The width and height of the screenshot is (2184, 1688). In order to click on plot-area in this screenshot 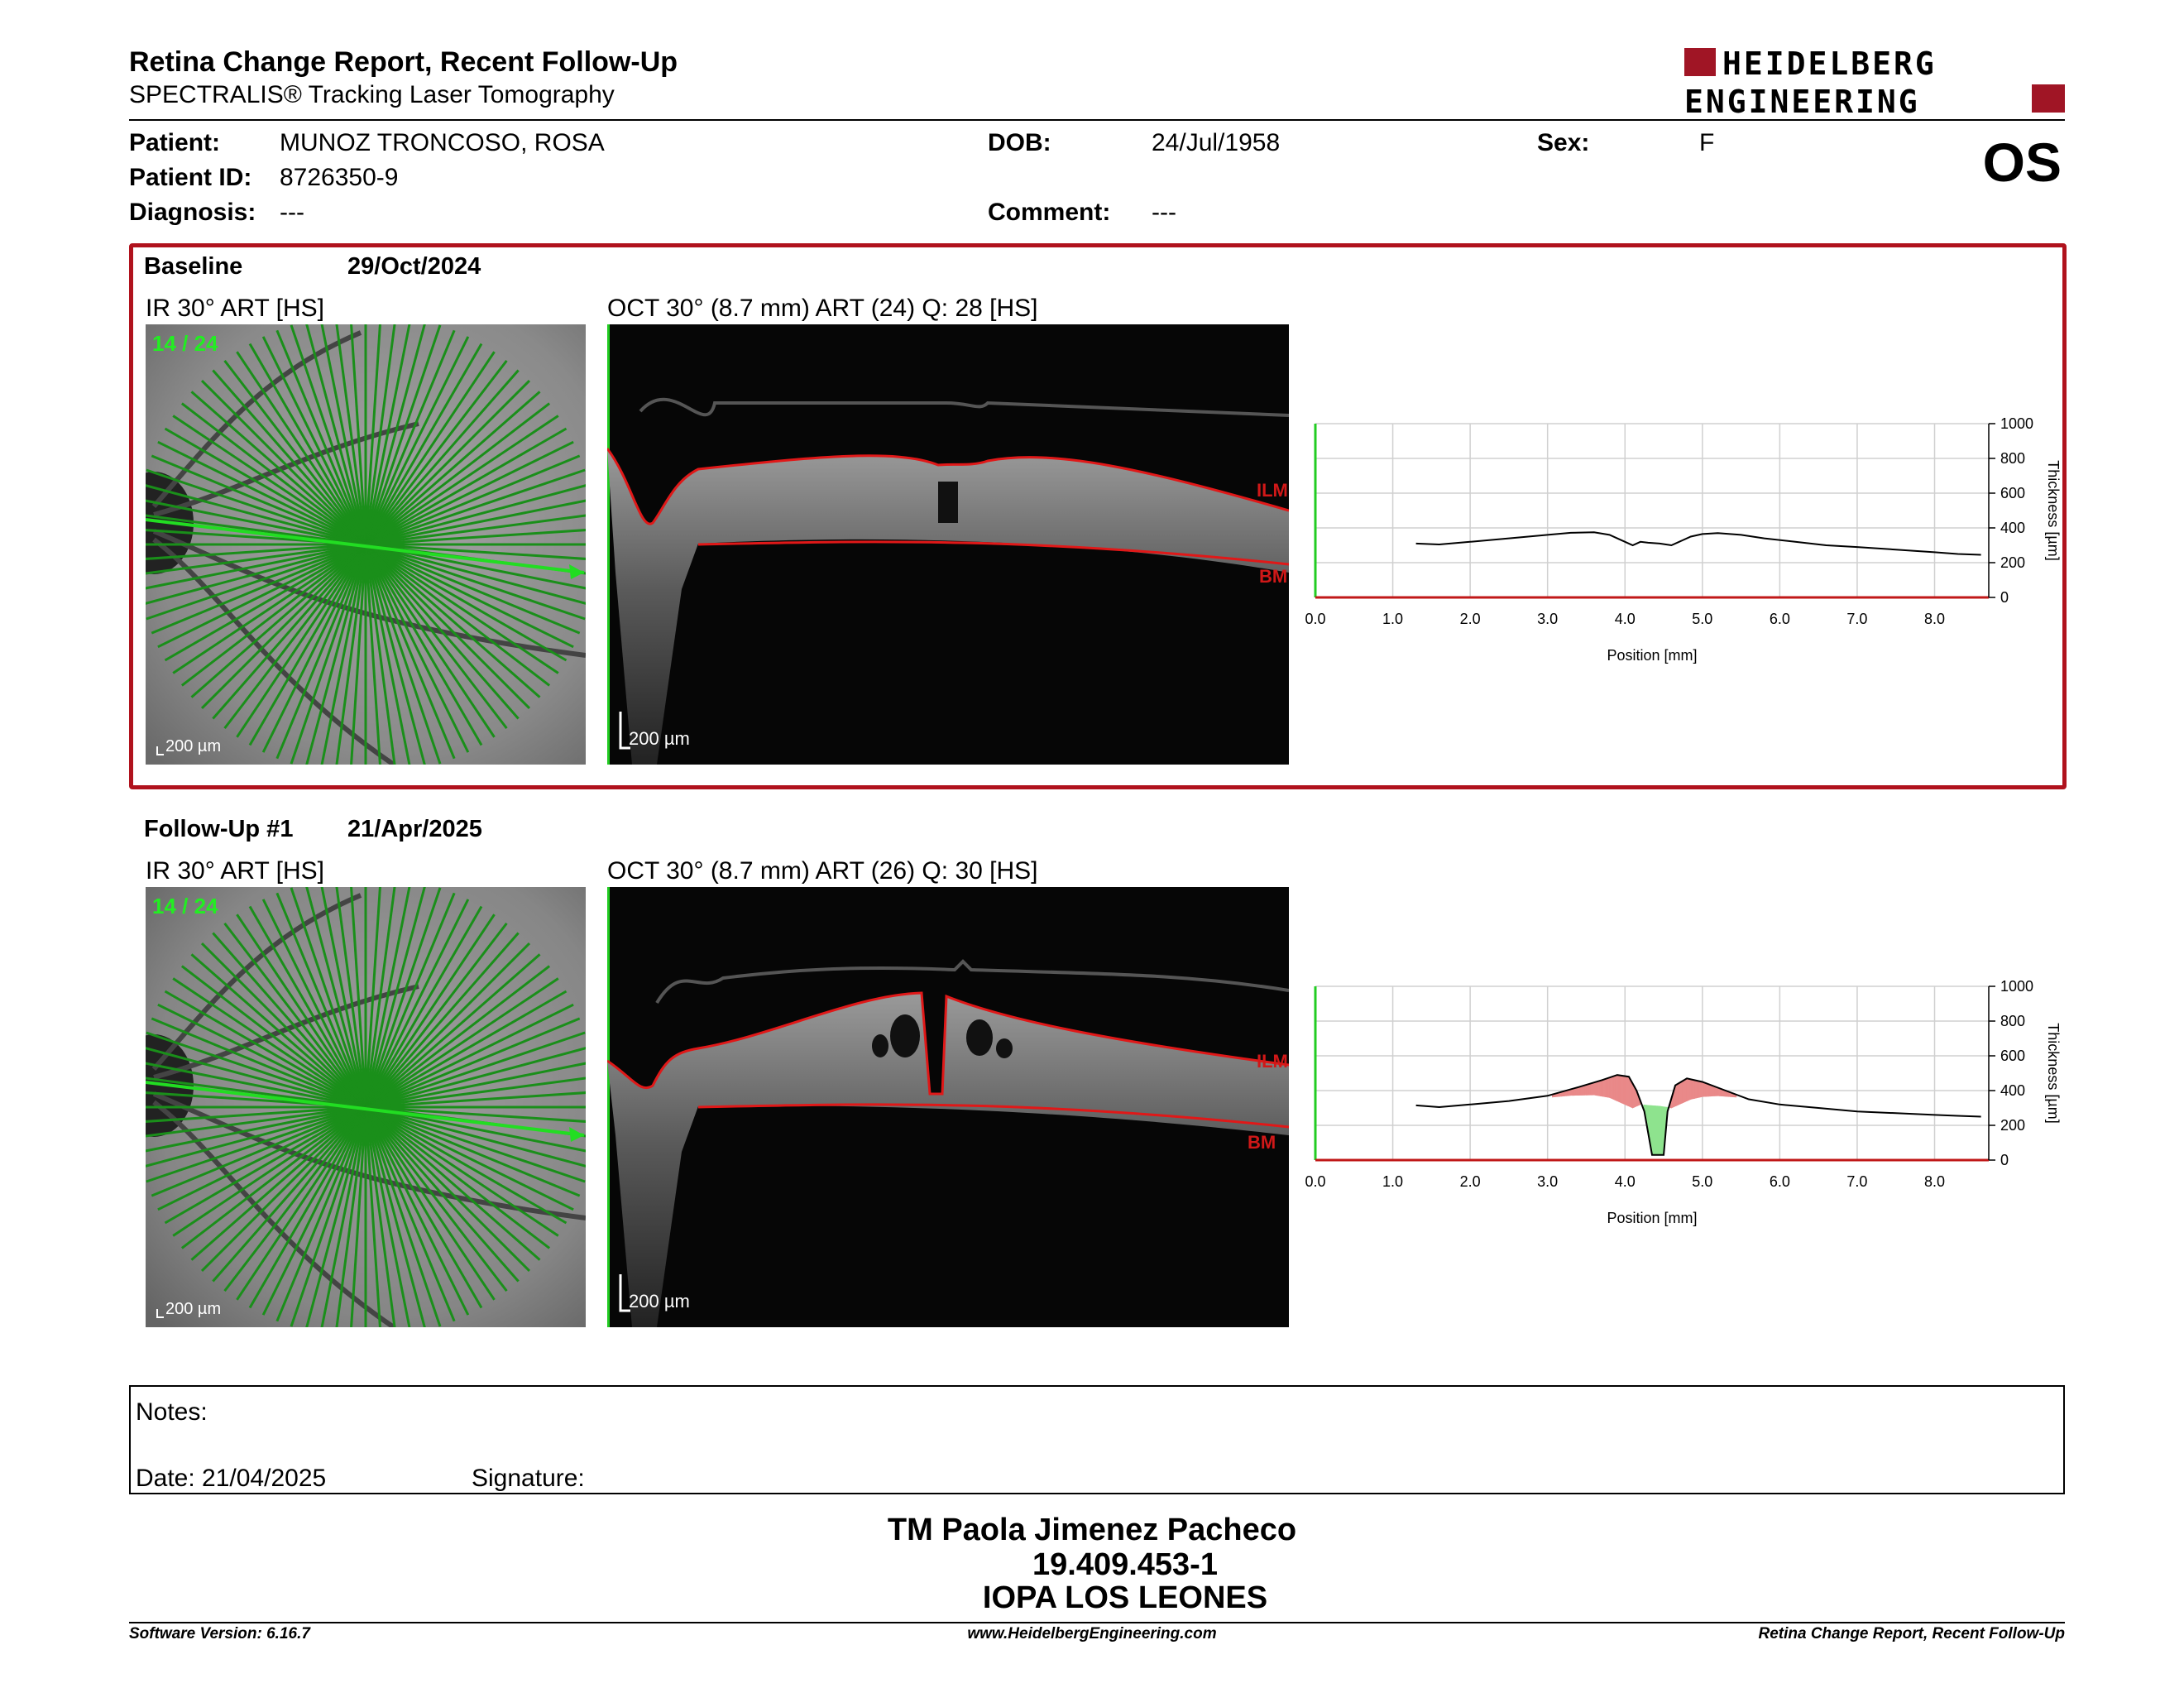, I will do `click(1652, 510)`.